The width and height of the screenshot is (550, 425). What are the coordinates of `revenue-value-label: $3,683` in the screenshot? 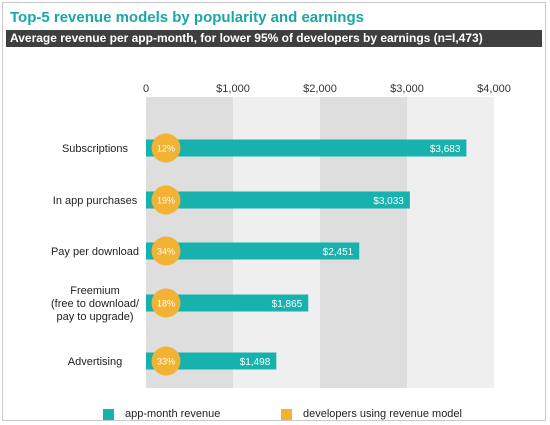 It's located at (445, 149).